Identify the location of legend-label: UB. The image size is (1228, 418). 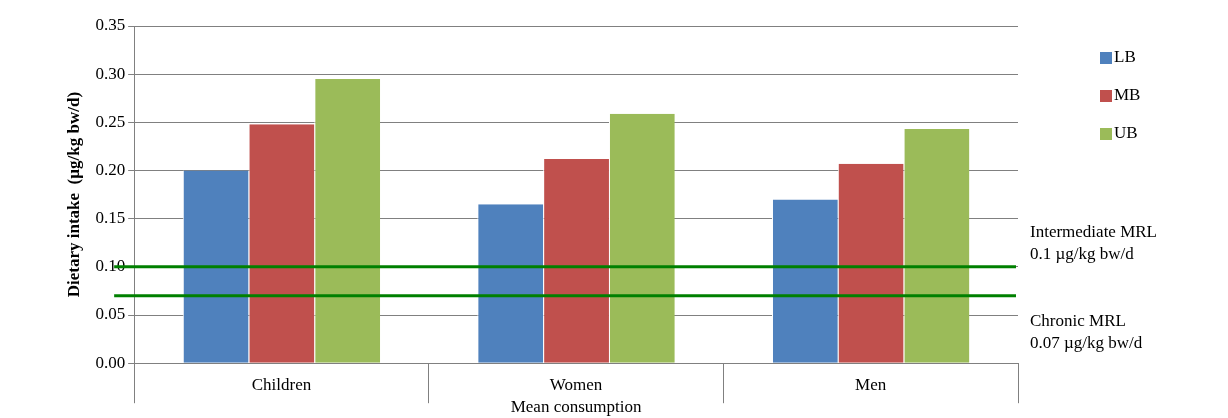
(1126, 133).